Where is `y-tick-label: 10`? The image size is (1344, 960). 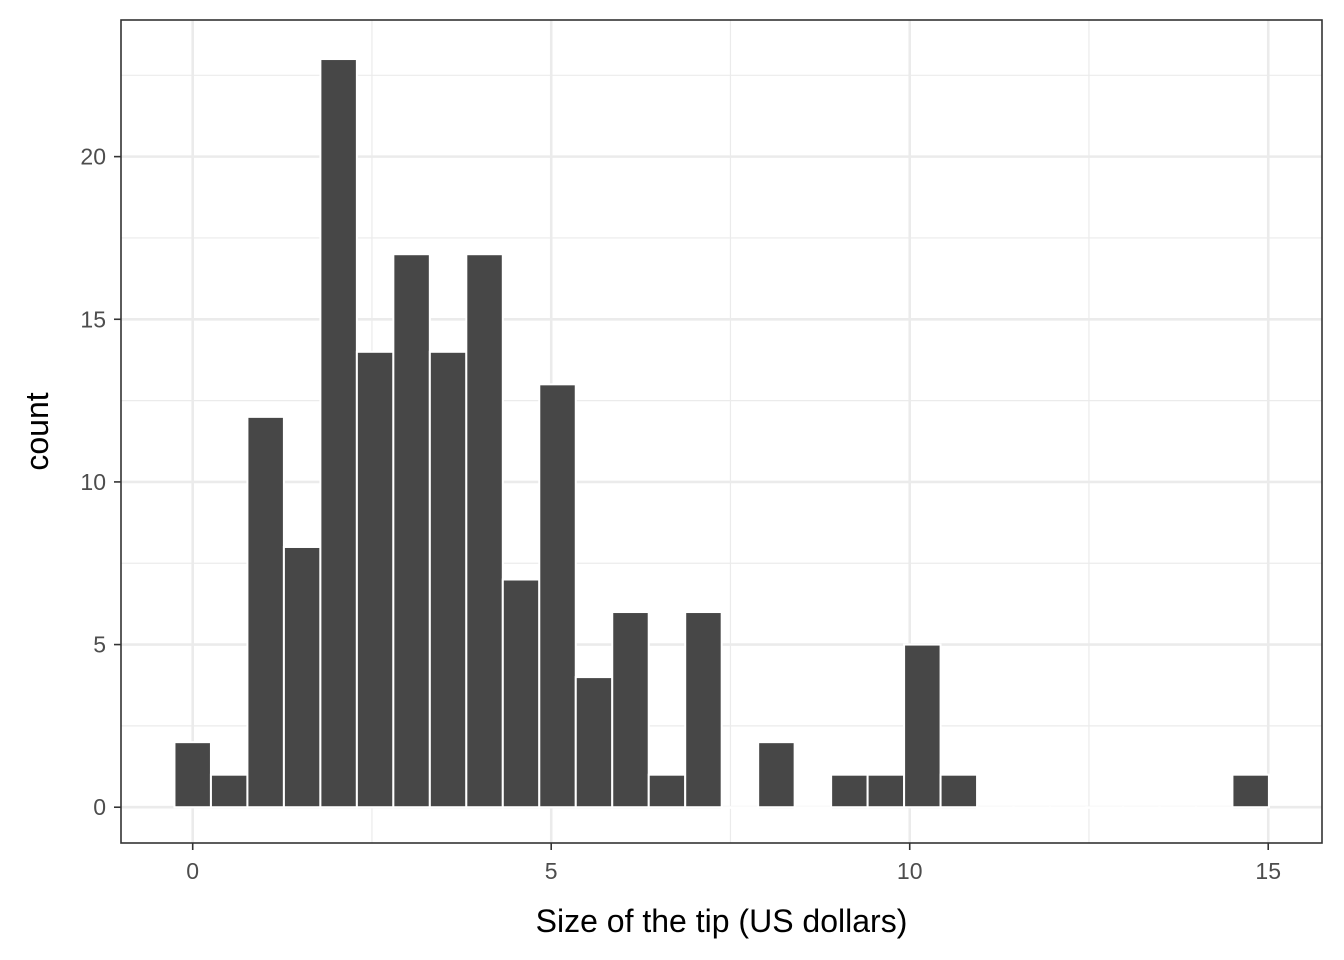
y-tick-label: 10 is located at coordinates (93, 482).